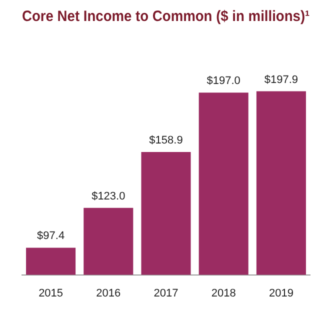 Image resolution: width=320 pixels, height=320 pixels. I want to click on x-tick-label: 2017, so click(166, 293).